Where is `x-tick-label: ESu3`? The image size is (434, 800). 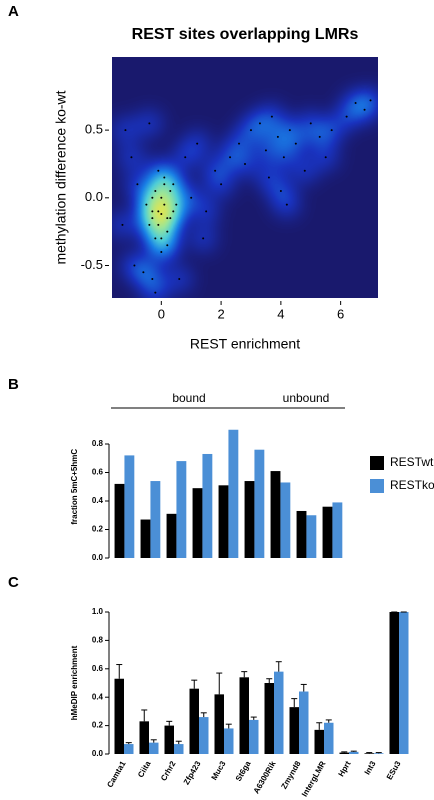 x-tick-label: ESu3 is located at coordinates (394, 770).